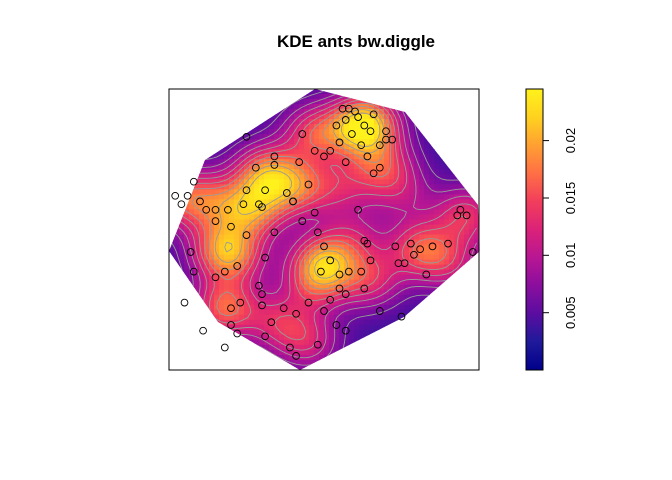 The image size is (672, 480). I want to click on colorbar-fill, so click(534, 229).